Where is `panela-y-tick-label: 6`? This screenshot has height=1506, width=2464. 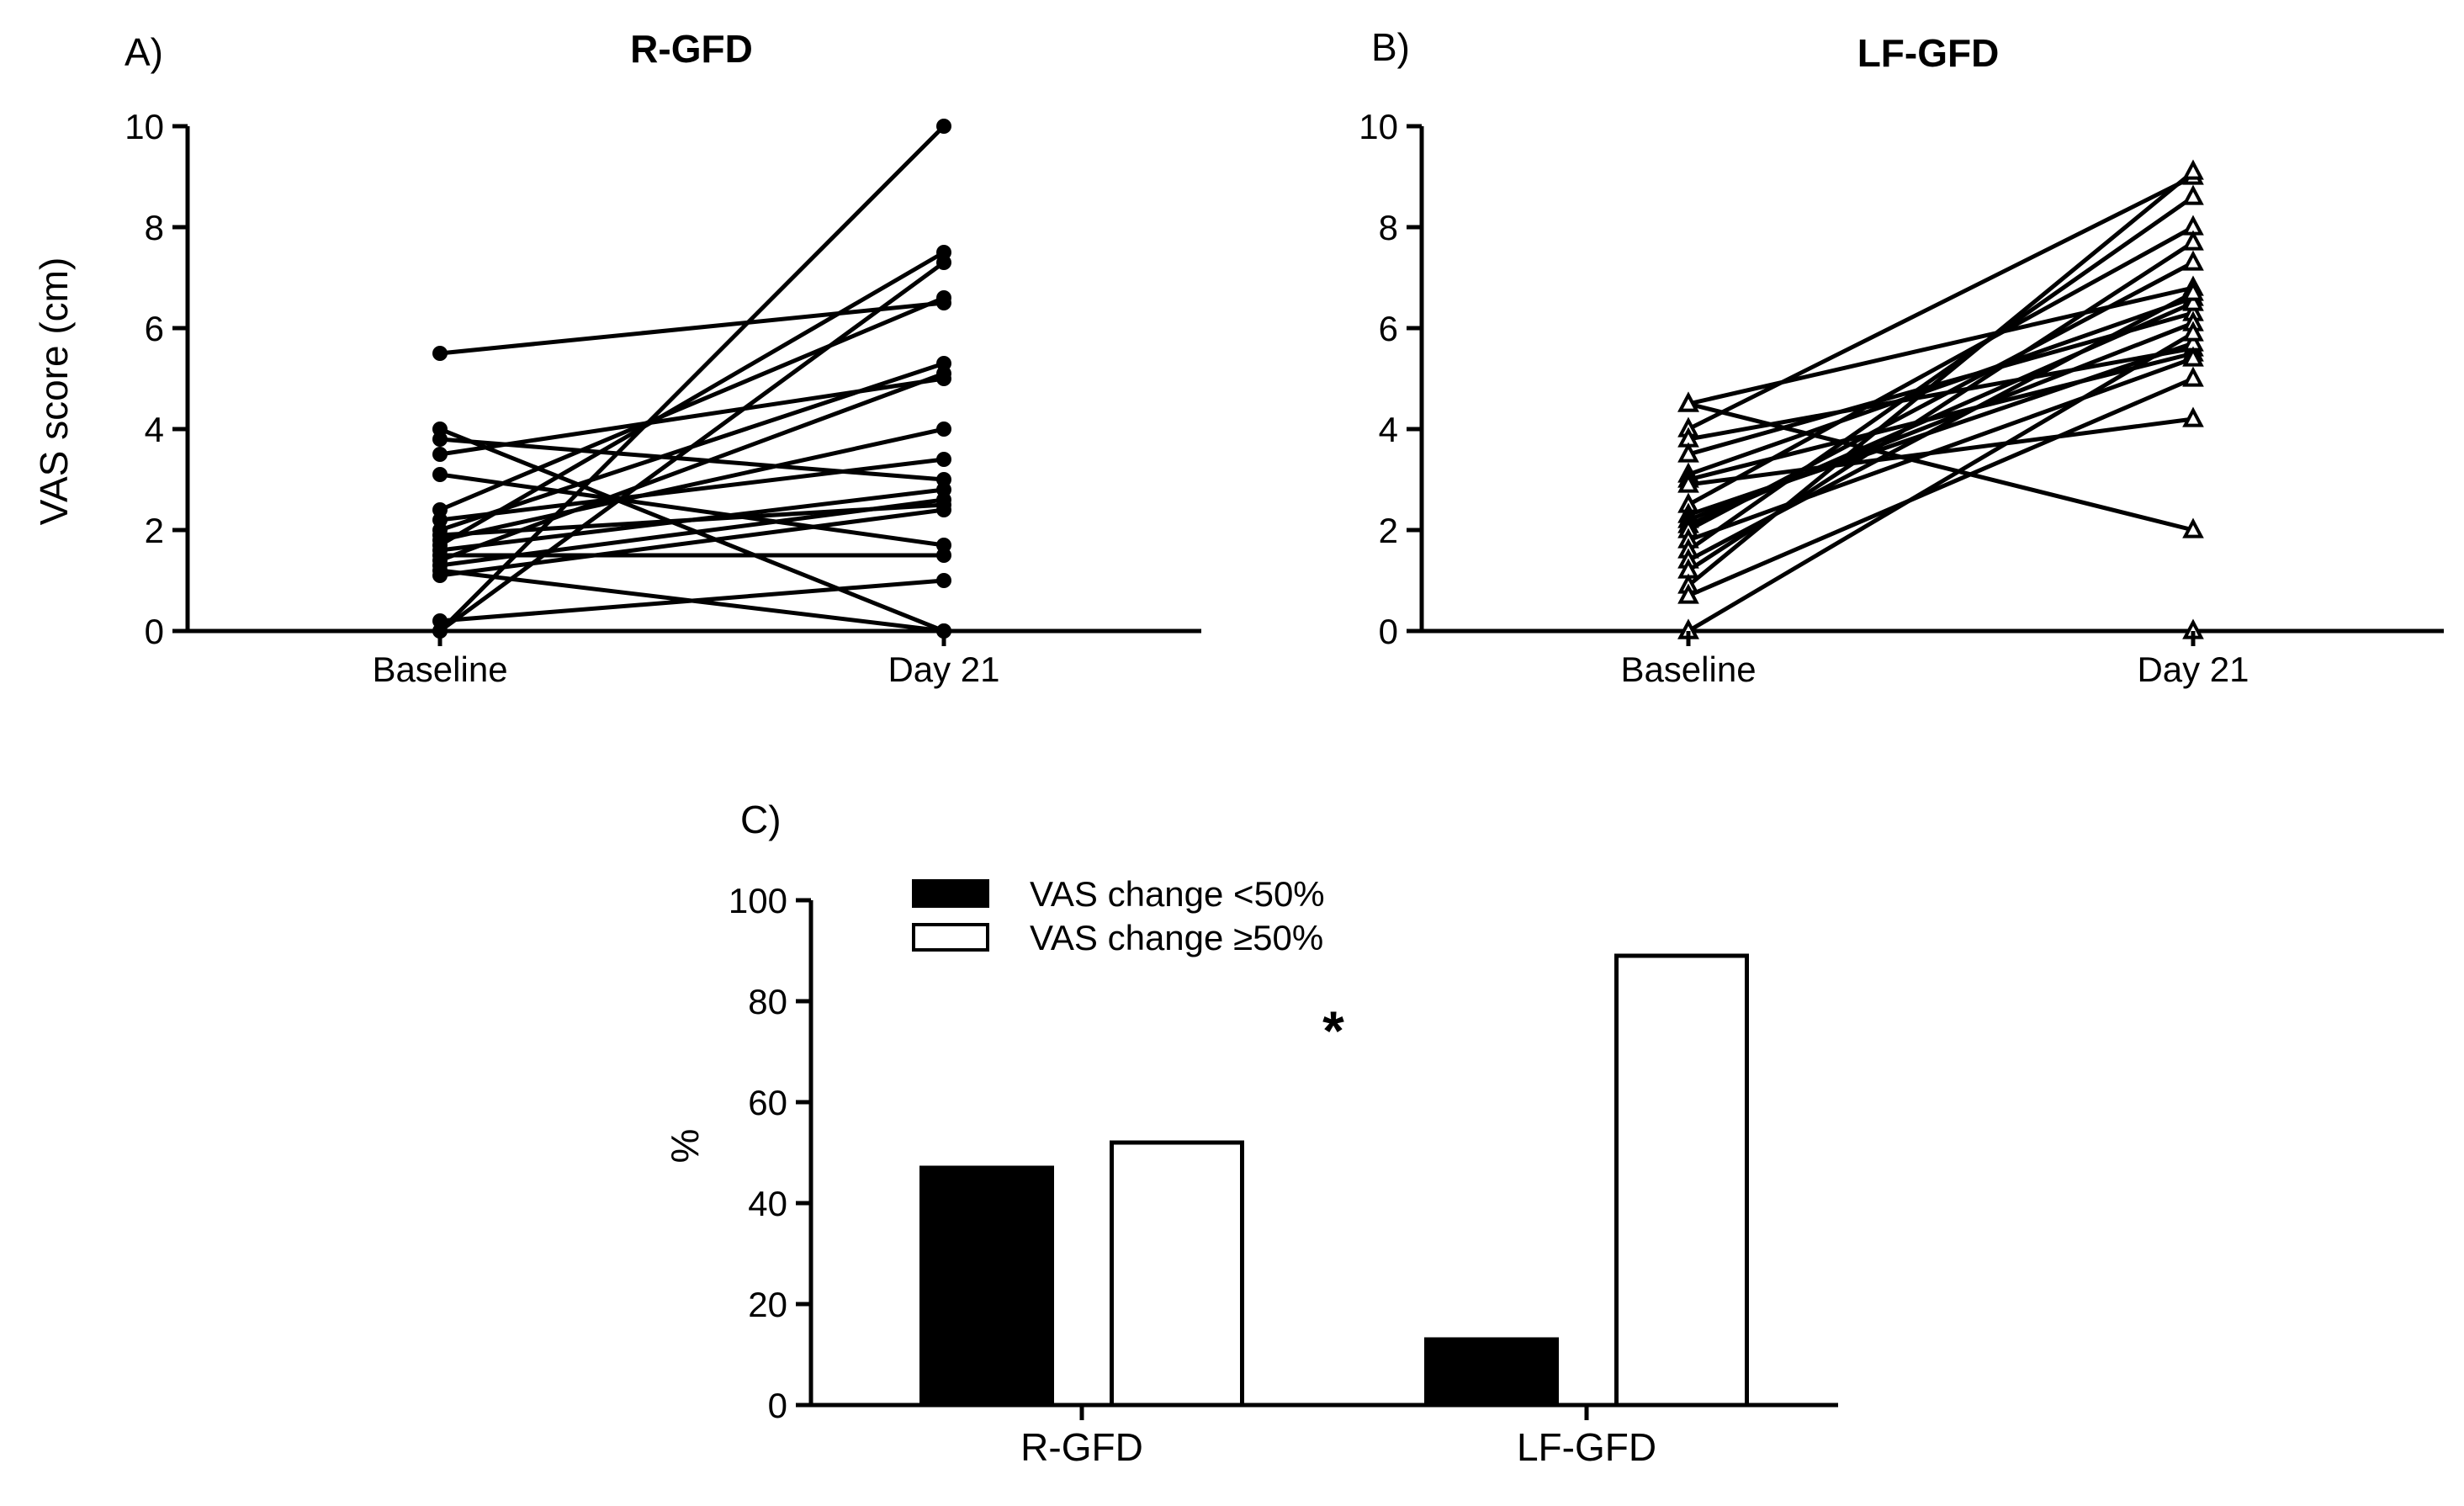 panela-y-tick-label: 6 is located at coordinates (154, 328).